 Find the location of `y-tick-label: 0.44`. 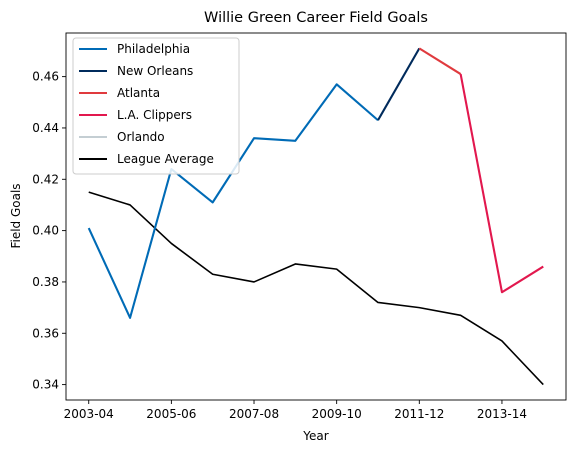

y-tick-label: 0.44 is located at coordinates (45, 128).